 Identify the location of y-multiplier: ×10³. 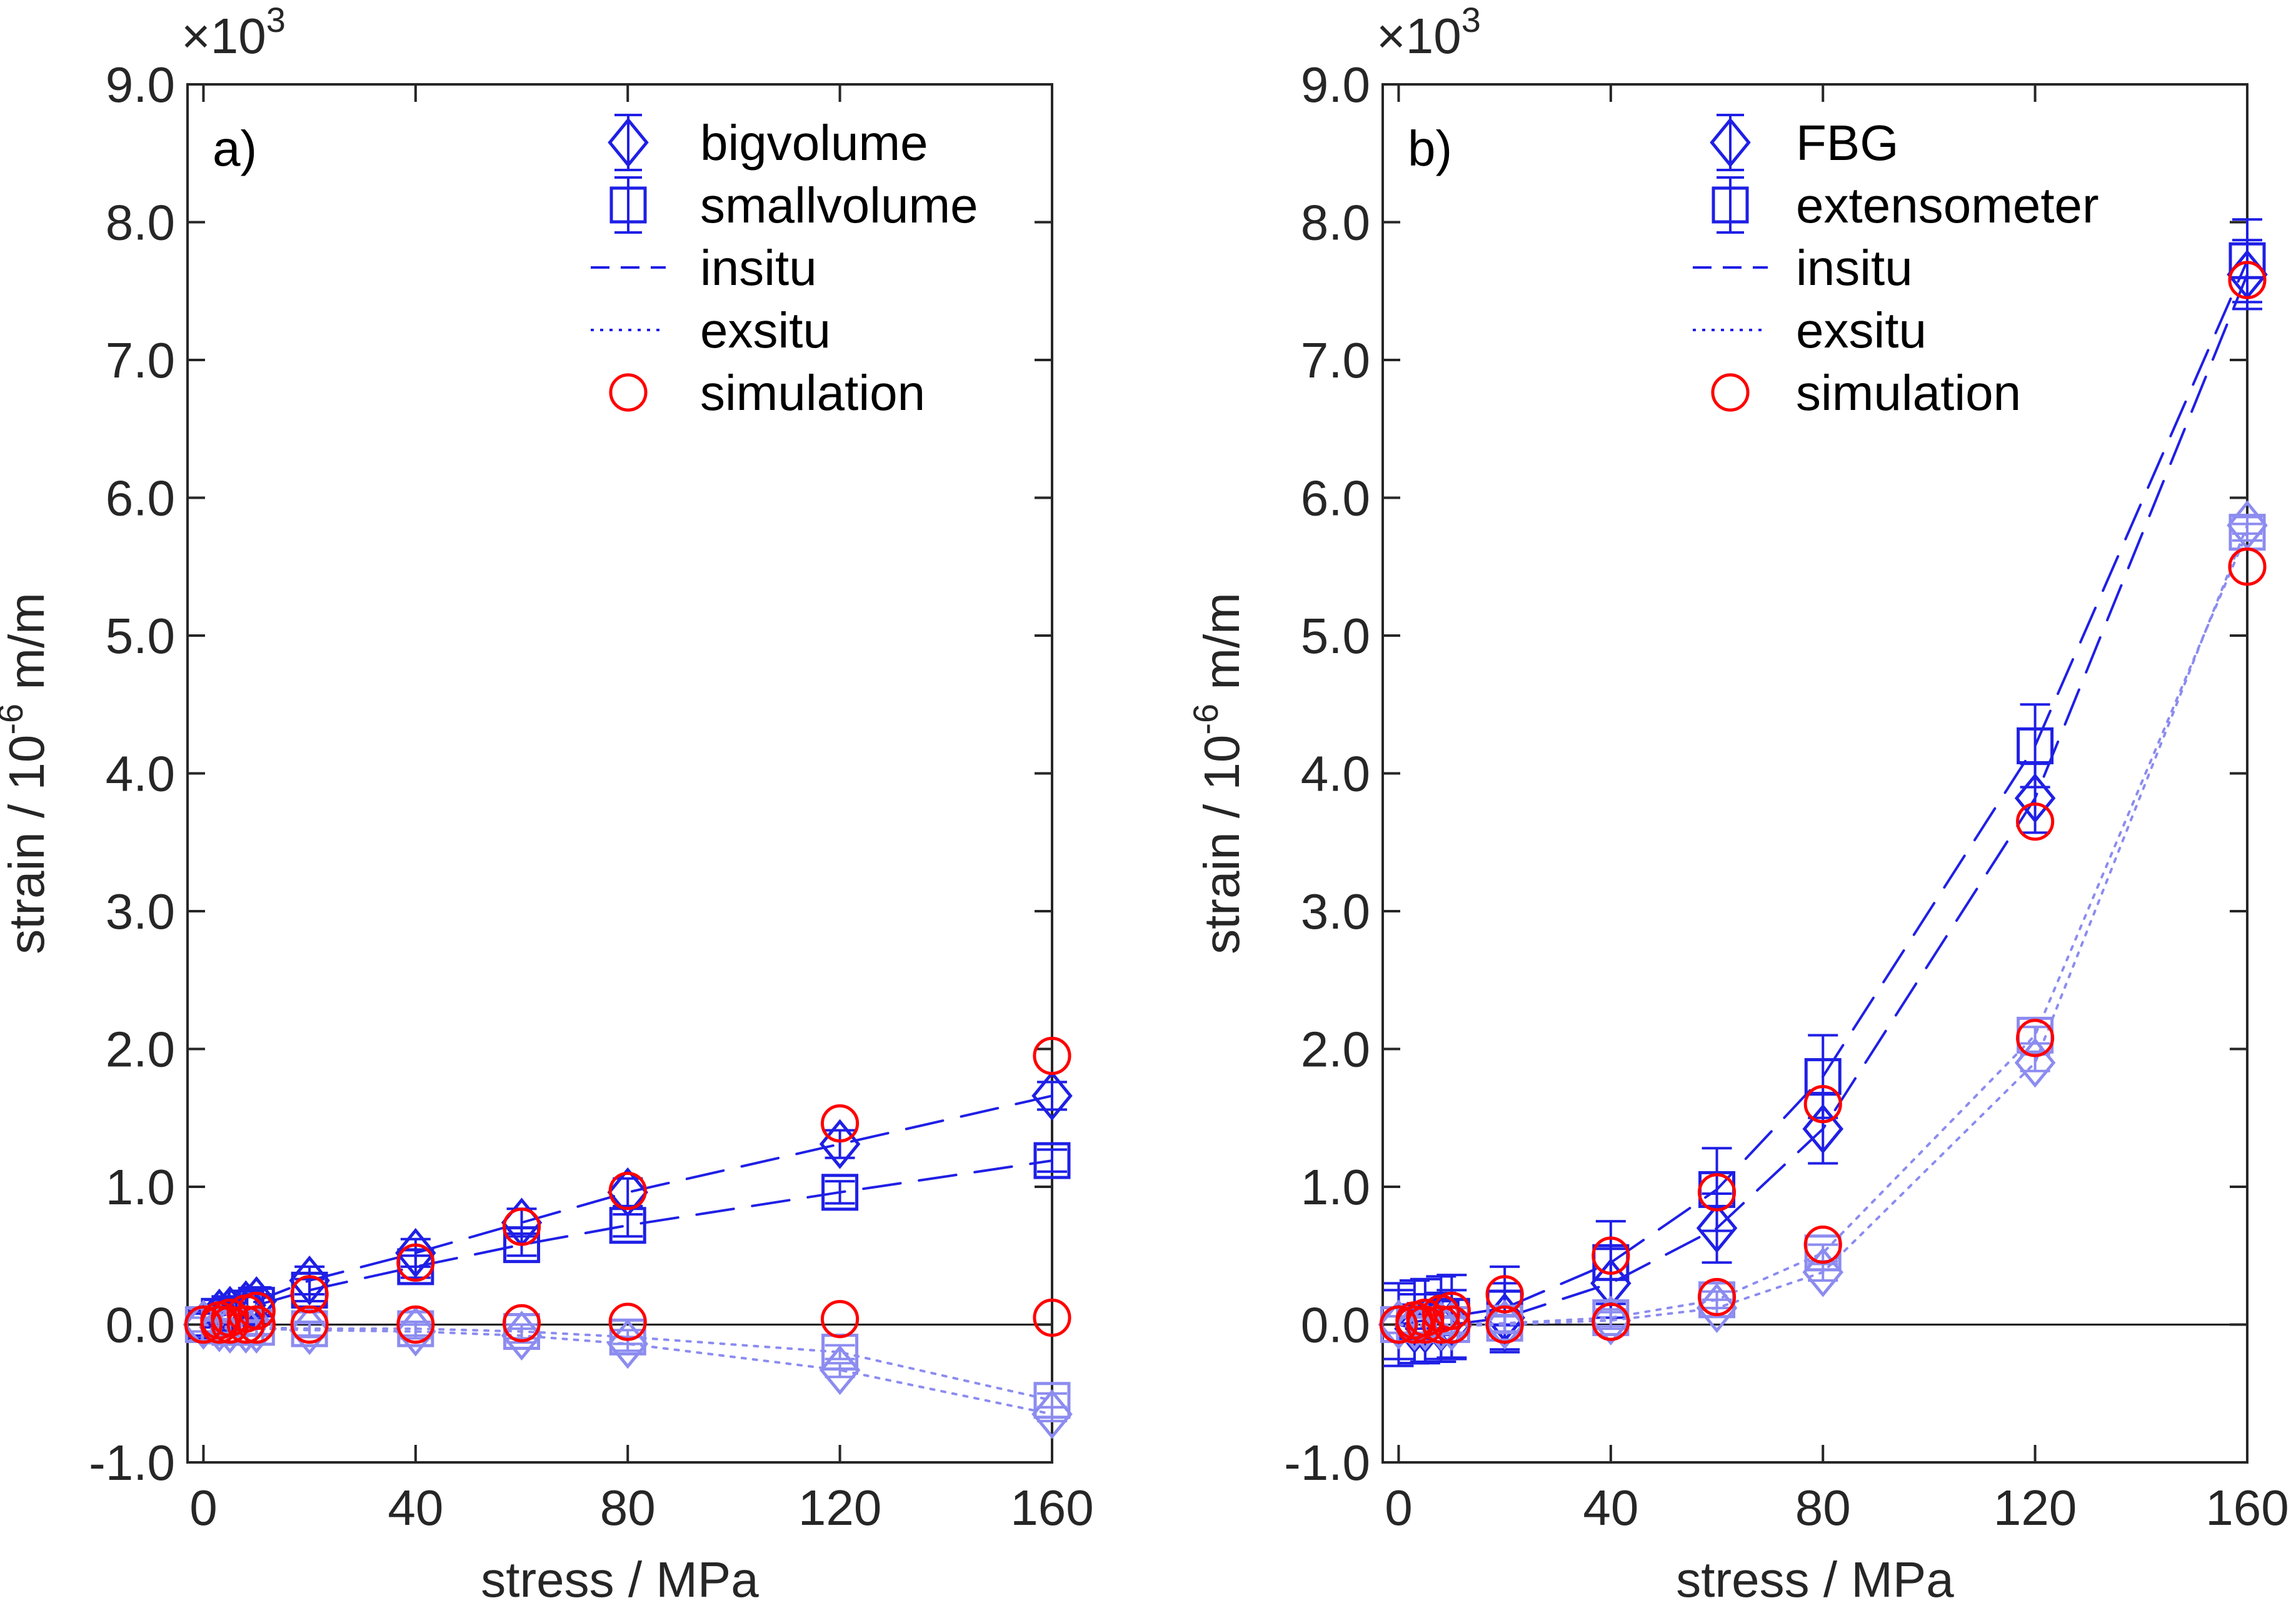
(1428, 32).